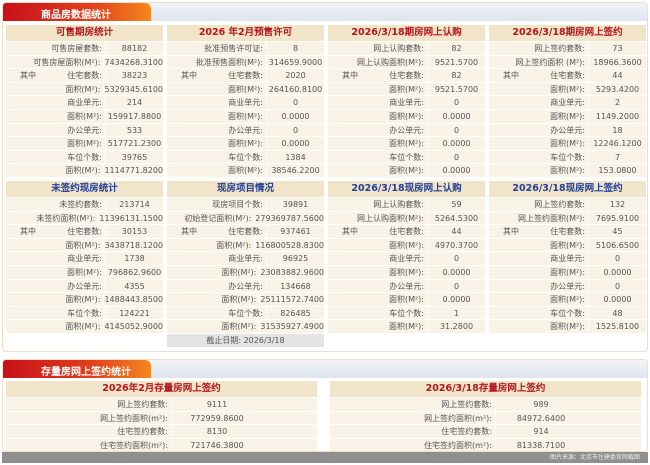 This screenshot has width=650, height=465. What do you see at coordinates (77, 369) in the screenshot?
I see `tab-resale: 存量房网上签约统计` at bounding box center [77, 369].